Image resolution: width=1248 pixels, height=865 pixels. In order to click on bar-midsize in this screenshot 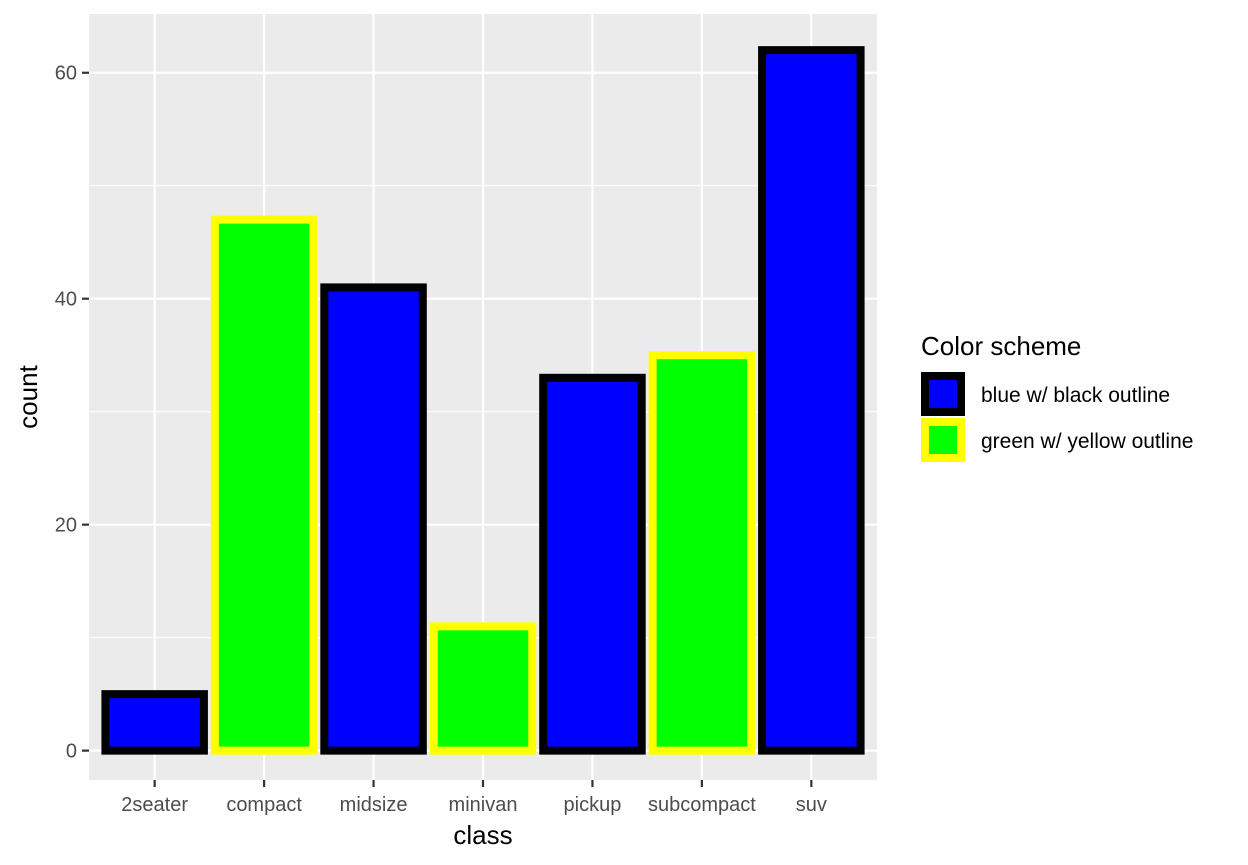, I will do `click(373, 519)`.